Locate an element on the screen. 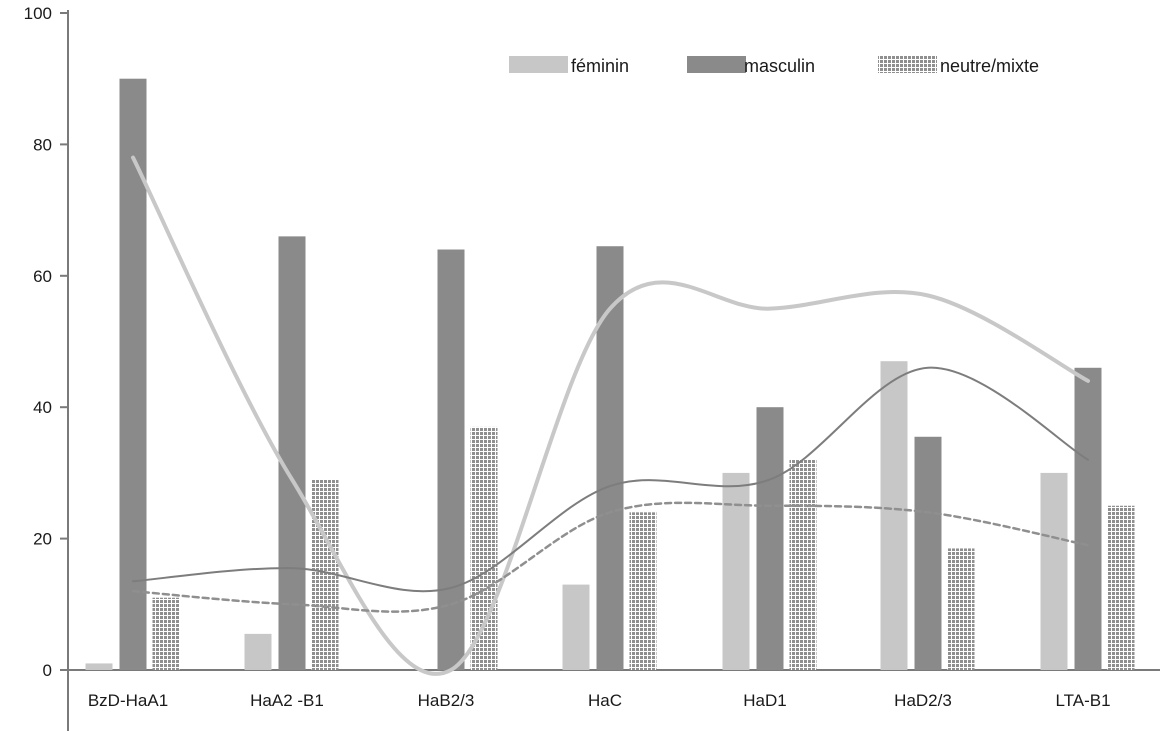 The image size is (1169, 731). x-tick-label: HaC is located at coordinates (605, 700).